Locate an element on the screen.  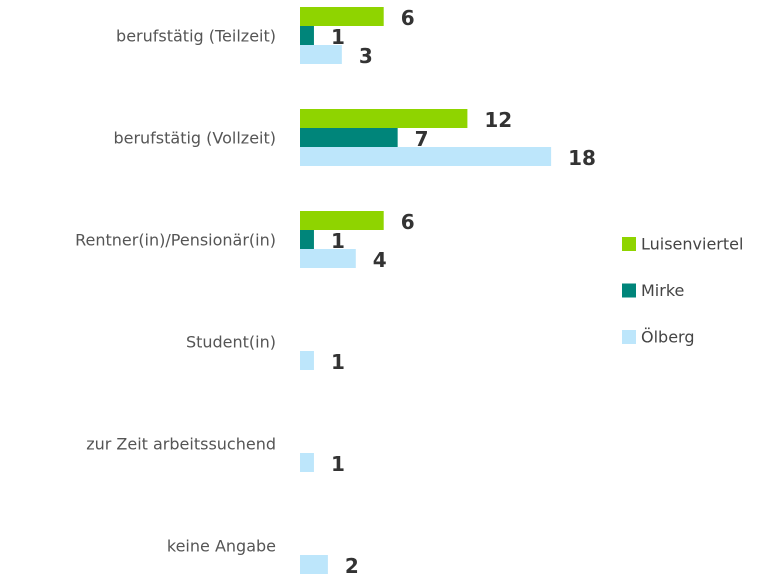
legend-label: Mirke is located at coordinates (662, 290).